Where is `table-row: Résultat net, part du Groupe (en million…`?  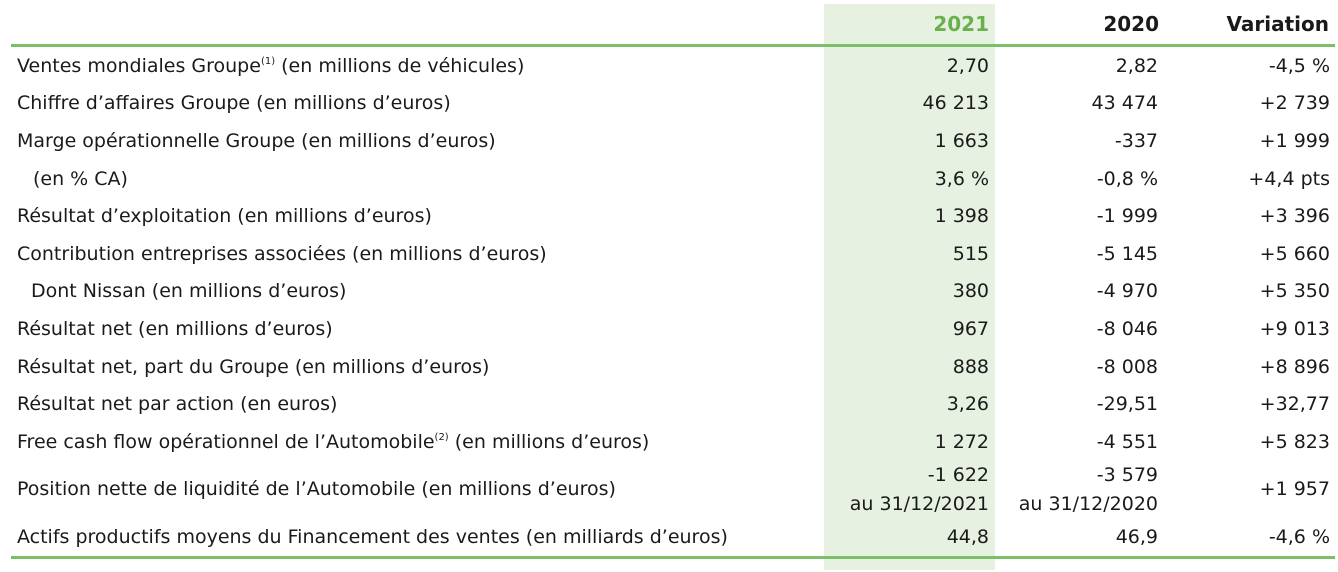
table-row: Résultat net, part du Groupe (en million… is located at coordinates (673, 367).